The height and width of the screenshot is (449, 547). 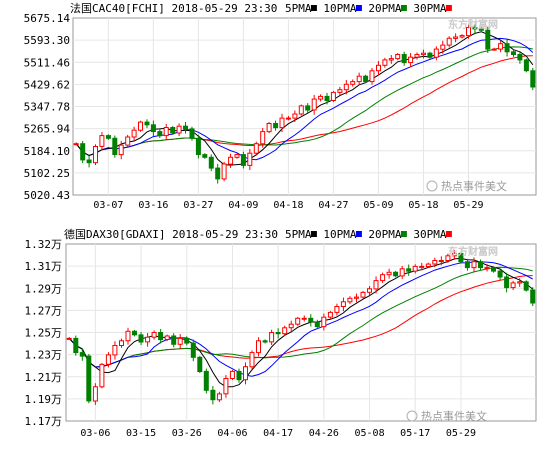 What do you see at coordinates (47, 62) in the screenshot?
I see `cac40-y-tick-label: 5511.46` at bounding box center [47, 62].